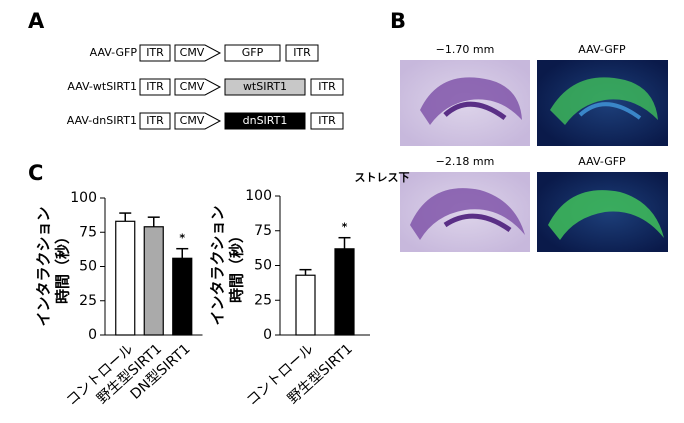 The image size is (684, 423). What do you see at coordinates (102, 86) in the screenshot?
I see `construct-name: AAV-wtSIRT1` at bounding box center [102, 86].